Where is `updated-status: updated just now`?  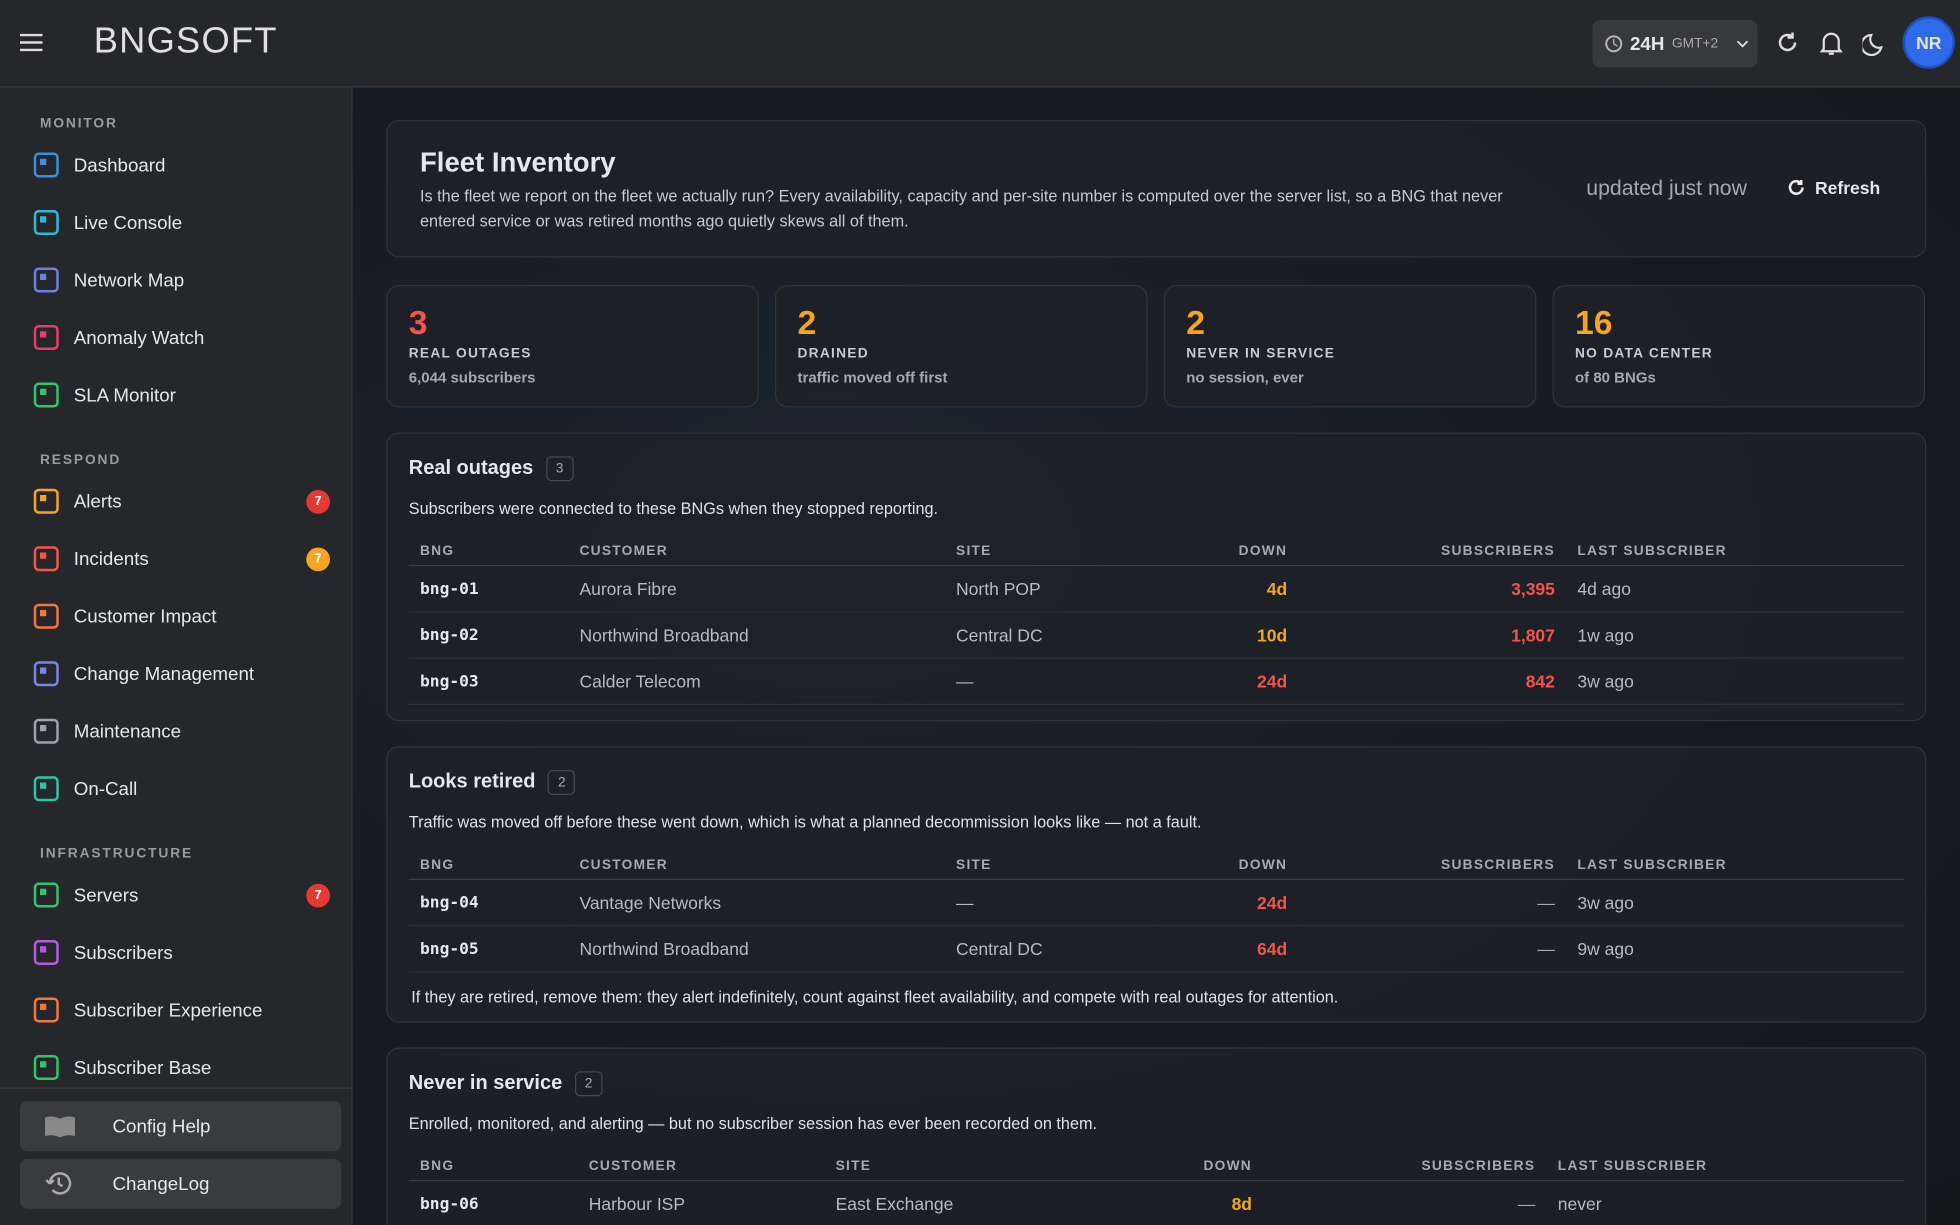
updated-status: updated just now is located at coordinates (1666, 188).